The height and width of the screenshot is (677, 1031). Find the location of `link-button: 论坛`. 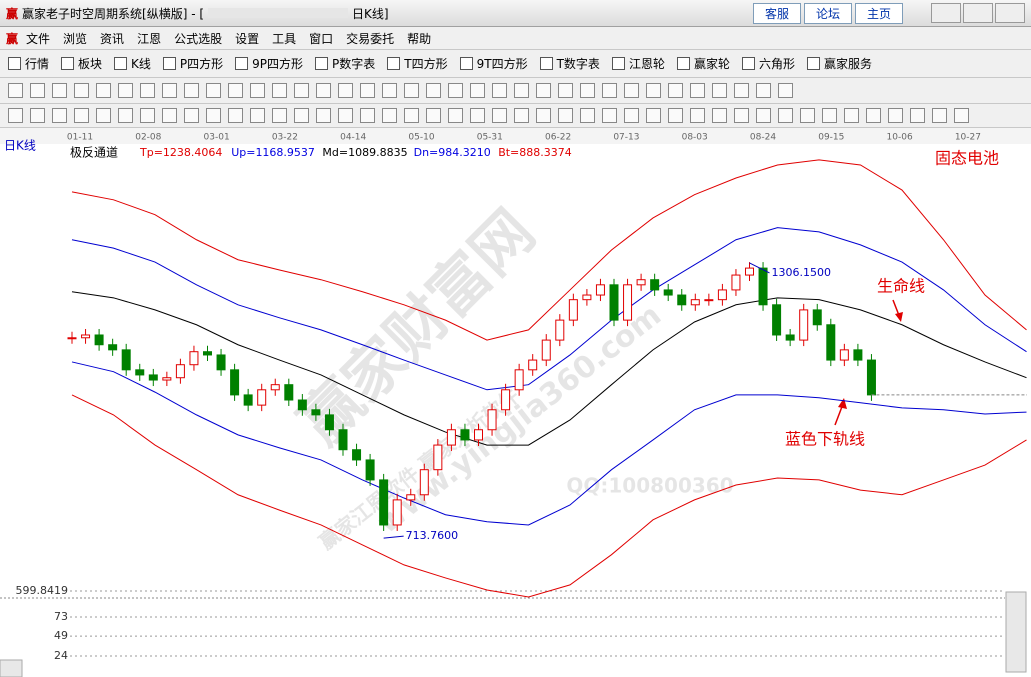

link-button: 论坛 is located at coordinates (828, 13).